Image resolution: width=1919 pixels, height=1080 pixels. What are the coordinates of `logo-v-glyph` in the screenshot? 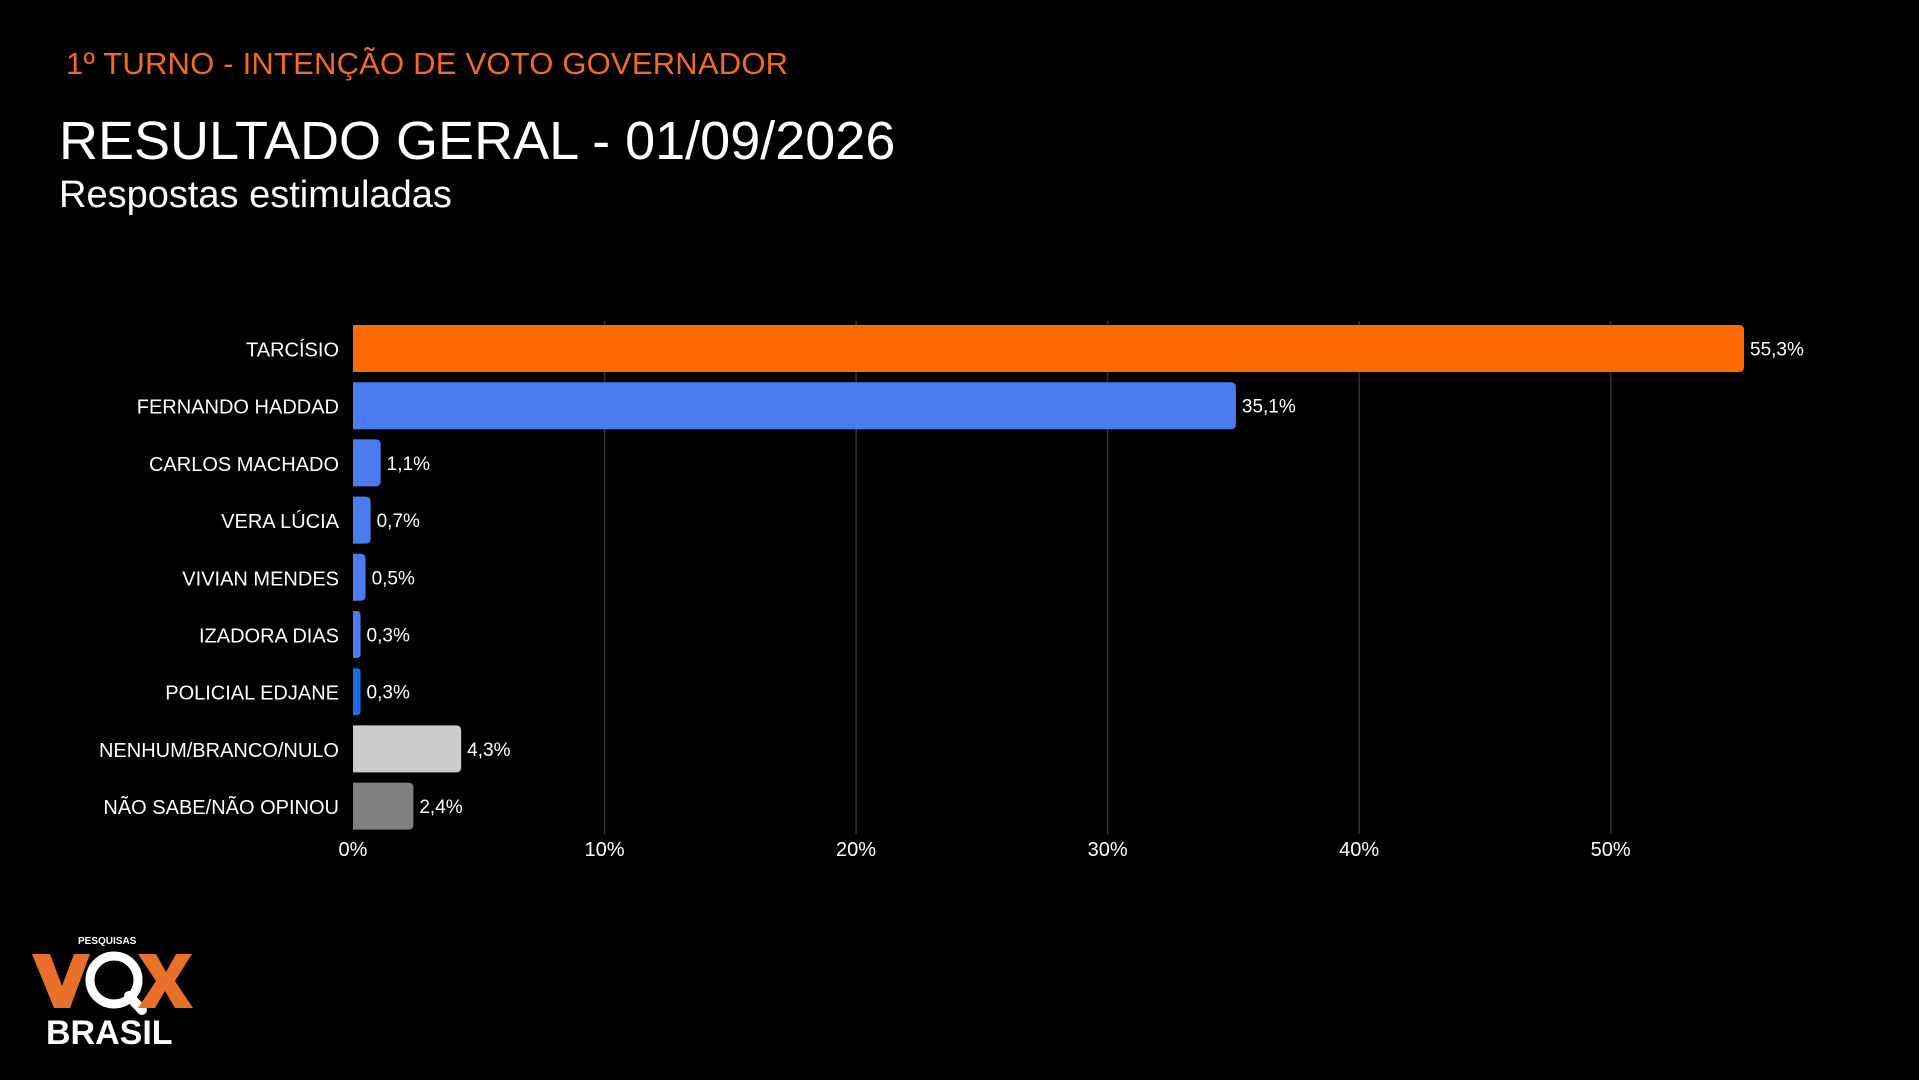 It's located at (61, 981).